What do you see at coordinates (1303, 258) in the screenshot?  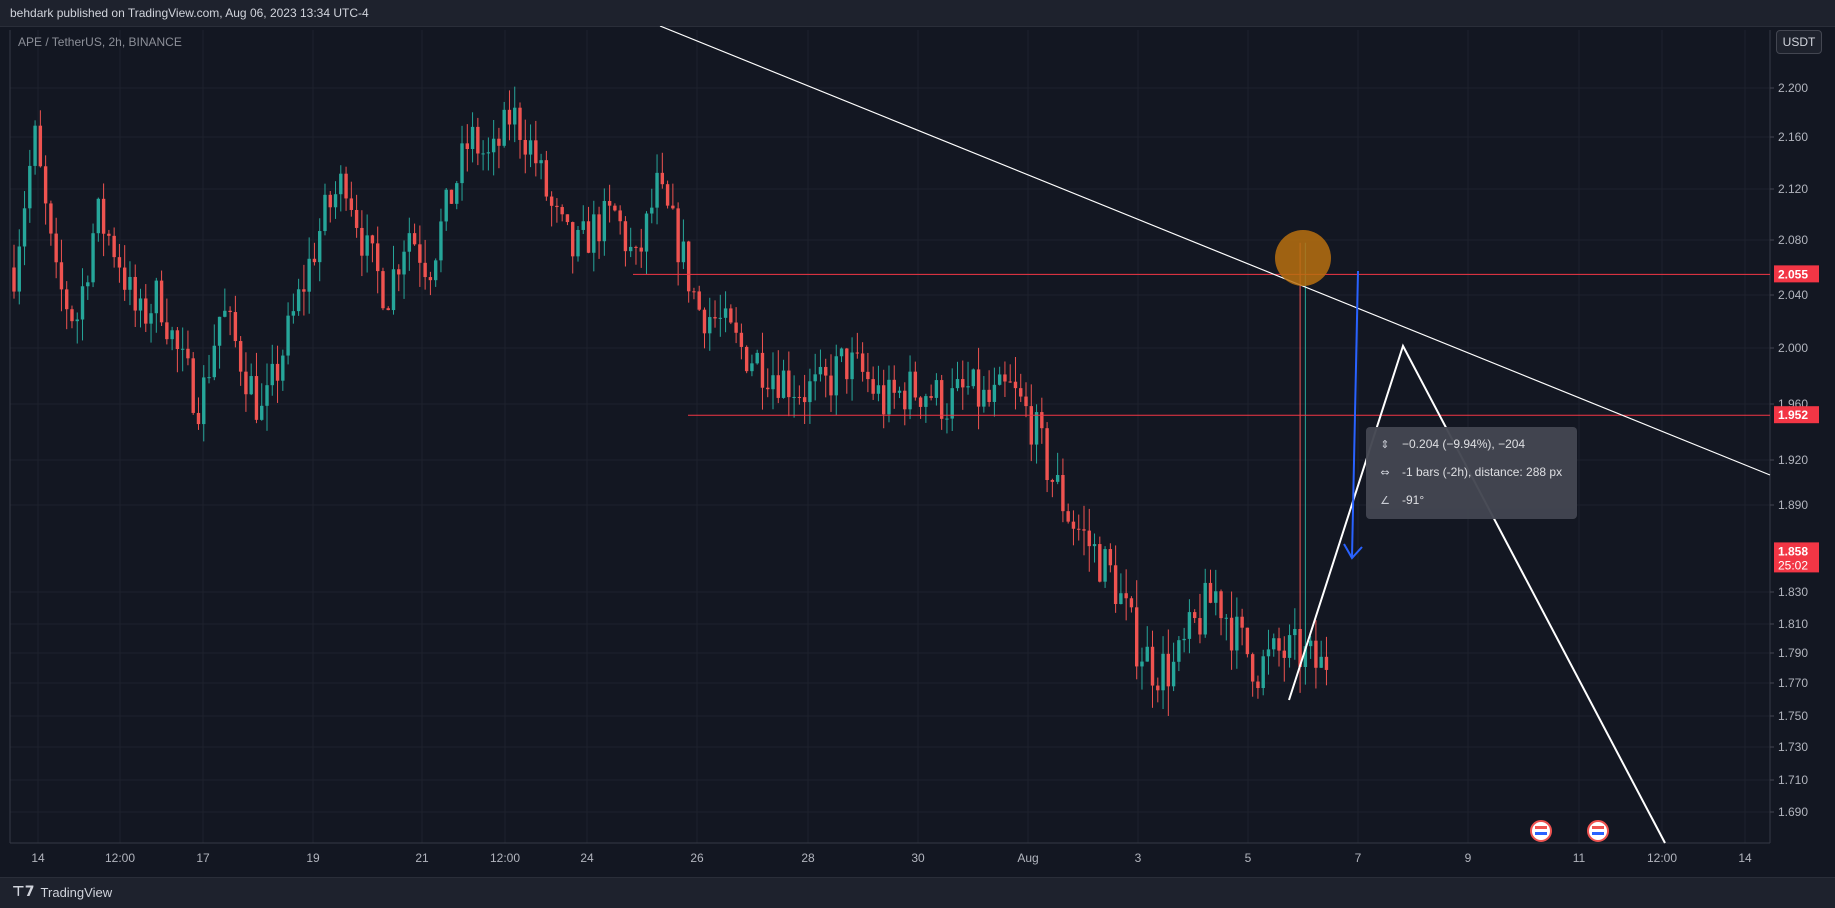 I see `highlight-circle` at bounding box center [1303, 258].